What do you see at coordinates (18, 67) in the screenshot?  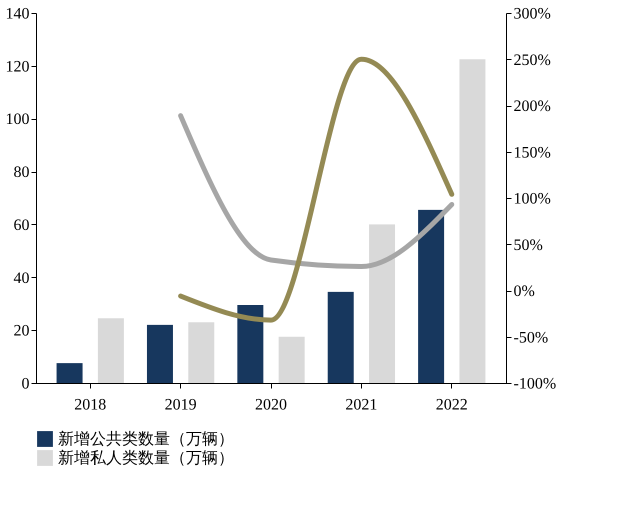 I see `y-tick-label: 120` at bounding box center [18, 67].